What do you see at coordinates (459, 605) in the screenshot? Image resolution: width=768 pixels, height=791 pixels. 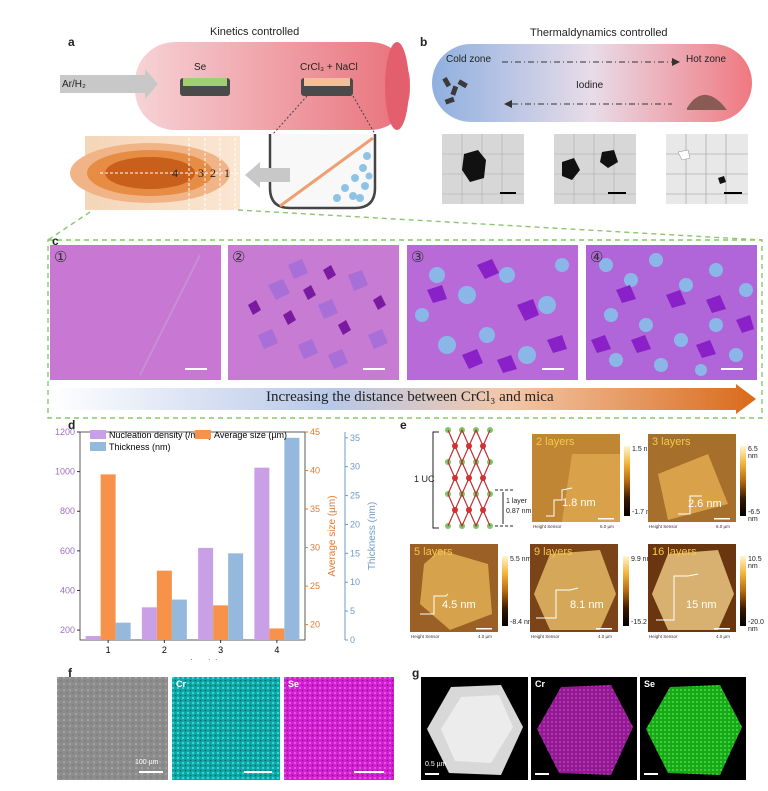 I see `afm-3-height: 4.5 nm` at bounding box center [459, 605].